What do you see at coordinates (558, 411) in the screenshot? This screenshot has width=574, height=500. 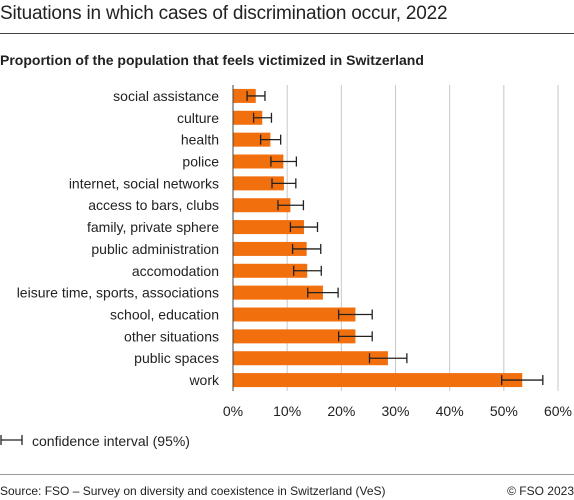 I see `x-tick-label: 60%` at bounding box center [558, 411].